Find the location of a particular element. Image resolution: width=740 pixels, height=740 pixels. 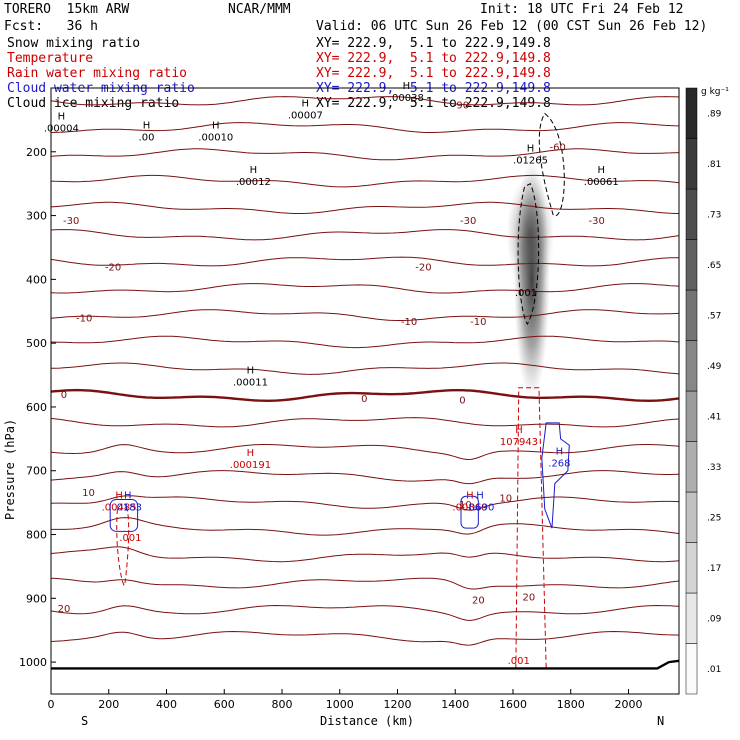

y-axis-title: Pressure (hPa) is located at coordinates (10, 469).